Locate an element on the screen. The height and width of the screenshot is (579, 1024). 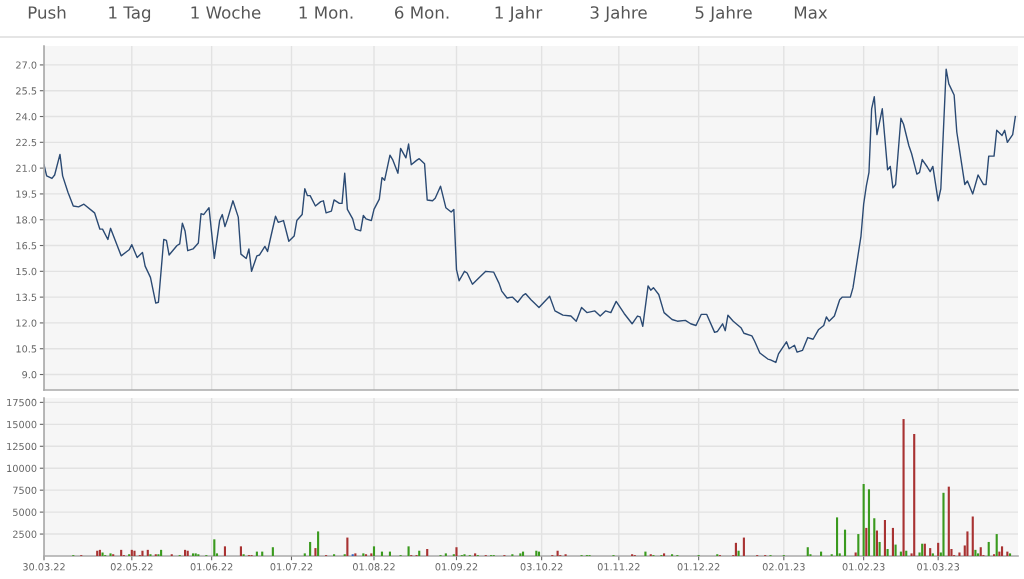
y-tick-label: 12.0 is located at coordinates (26, 323).